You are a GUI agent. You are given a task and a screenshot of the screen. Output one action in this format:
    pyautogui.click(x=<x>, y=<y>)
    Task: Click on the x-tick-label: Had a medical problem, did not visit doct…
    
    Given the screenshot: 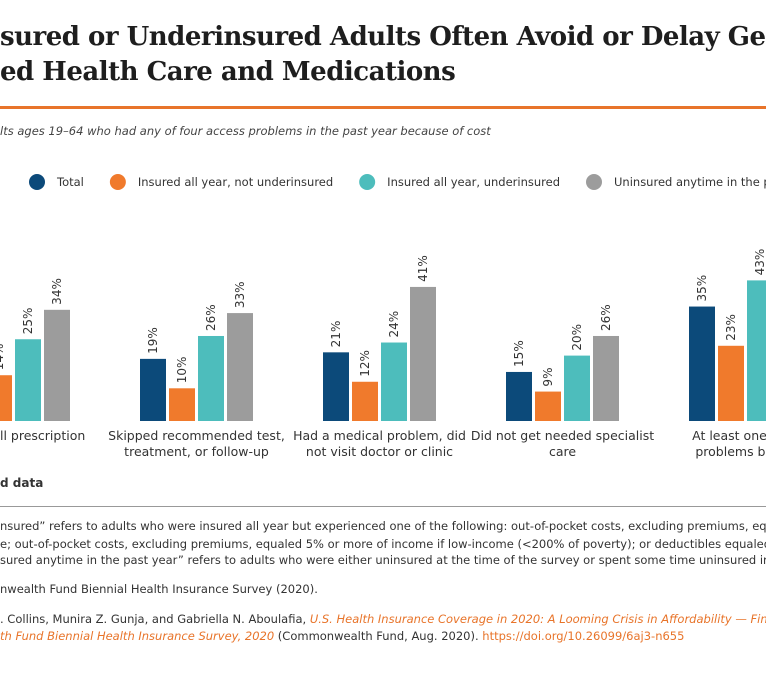 What is the action you would take?
    pyautogui.click(x=379, y=443)
    